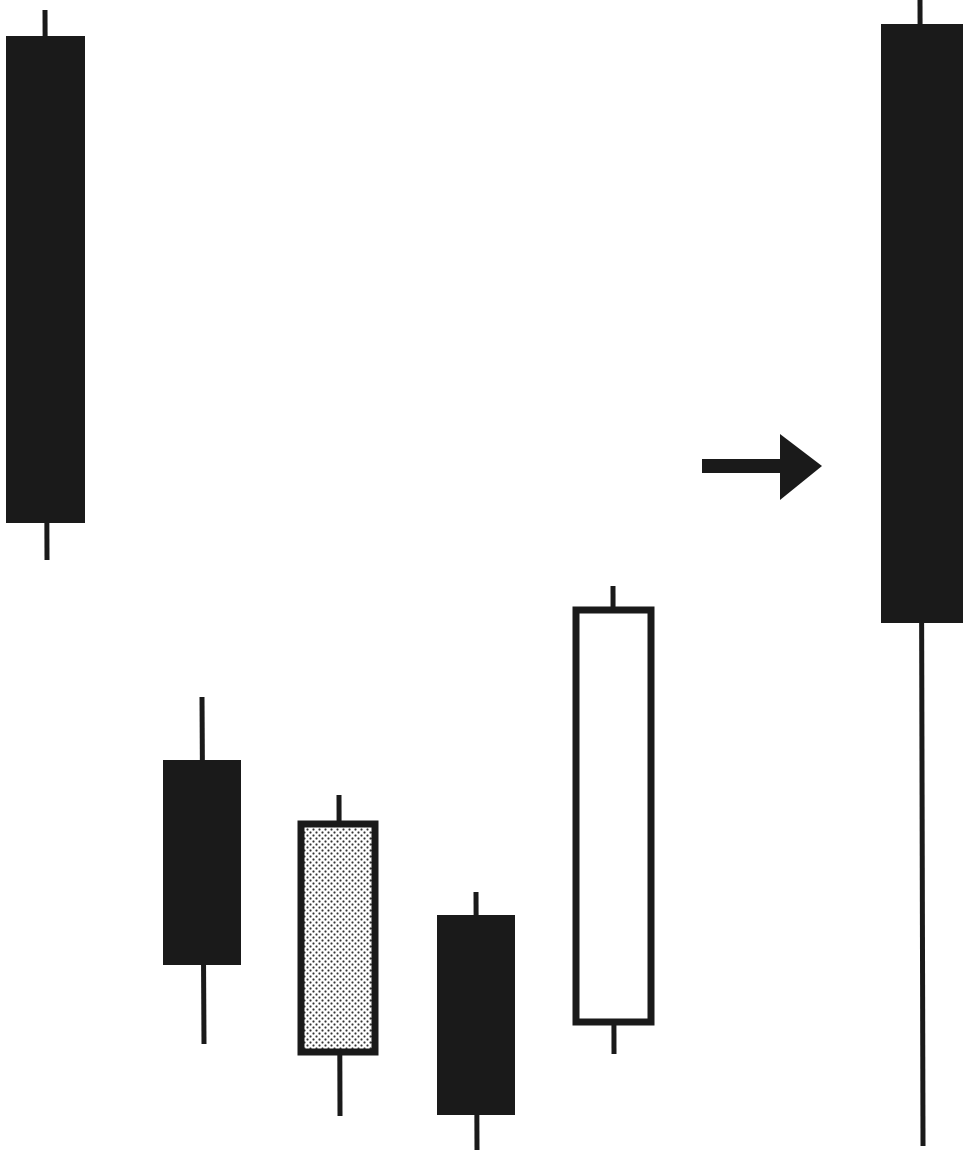 The height and width of the screenshot is (1154, 963). I want to click on right-arrow-icon, so click(762, 467).